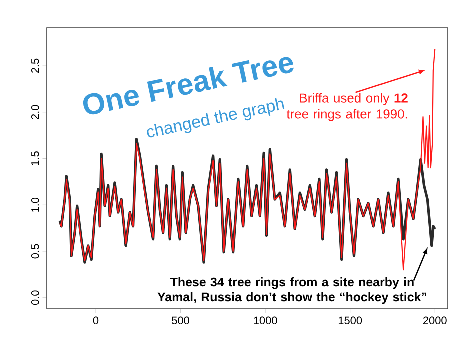 This screenshot has height=339, width=474. I want to click on x-tick-label: 1500, so click(350, 320).